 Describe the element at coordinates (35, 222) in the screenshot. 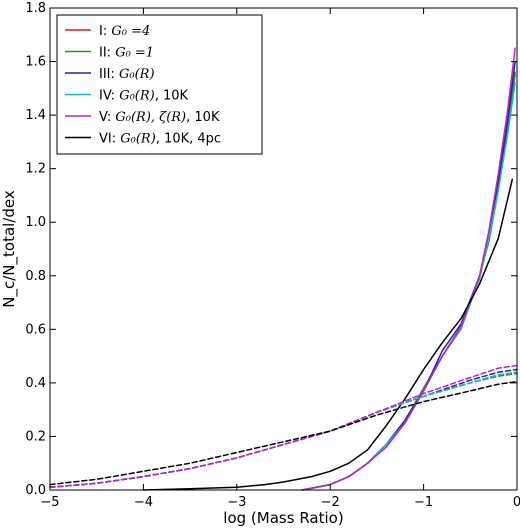

I see `y-tick-label: 1.0` at that location.